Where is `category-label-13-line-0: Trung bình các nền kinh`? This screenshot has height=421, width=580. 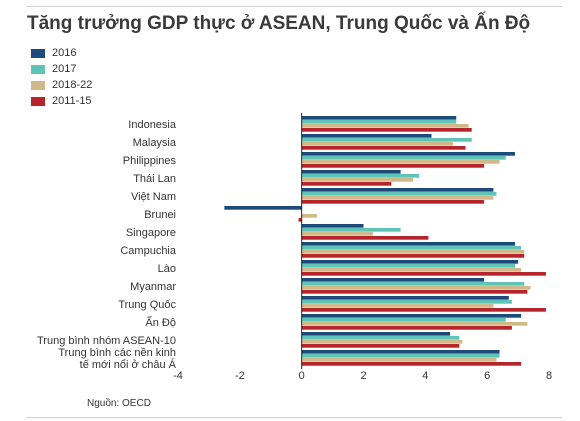
category-label-13-line-0: Trung bình các nền kinh is located at coordinates (117, 353).